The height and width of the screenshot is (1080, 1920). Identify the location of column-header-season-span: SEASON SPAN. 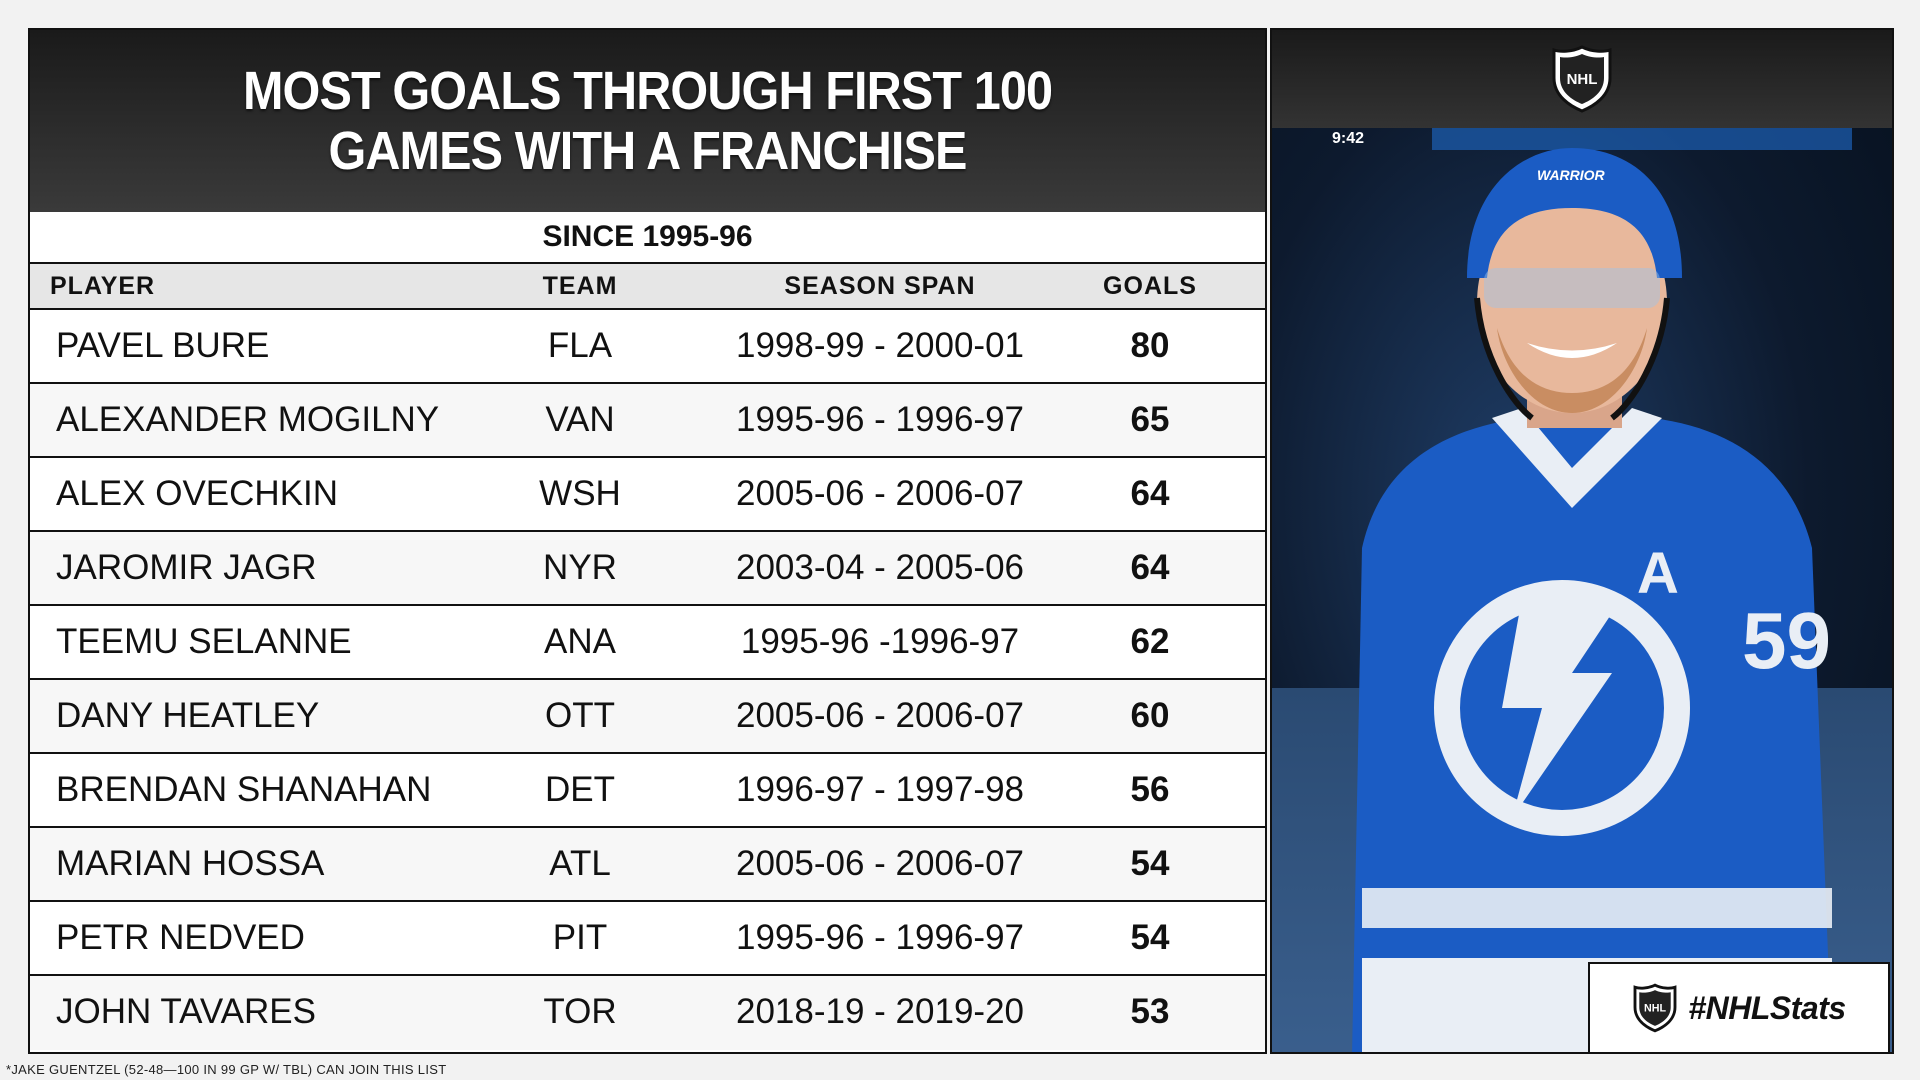
(880, 286).